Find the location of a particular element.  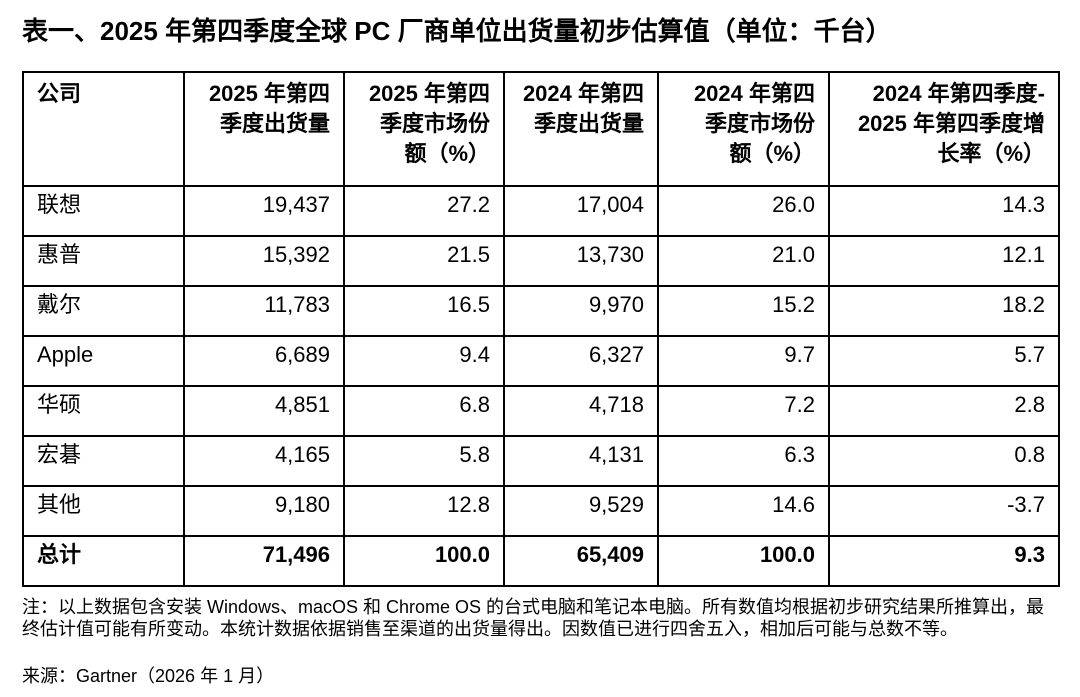

cell-2024-shipments: 4,131 is located at coordinates (581, 461).